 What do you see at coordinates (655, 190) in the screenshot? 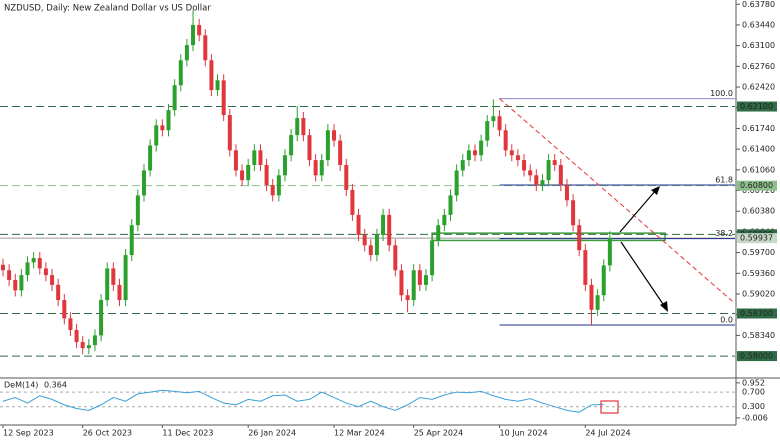
I see `arrow-up-head` at bounding box center [655, 190].